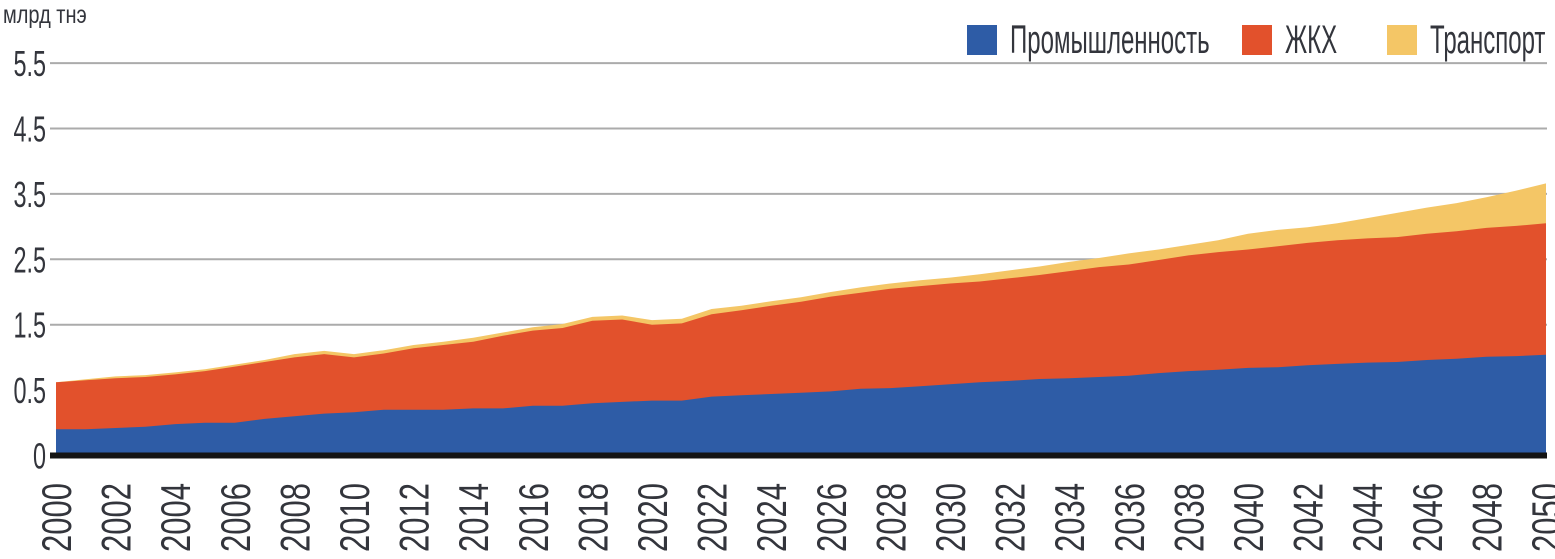 This screenshot has width=1555, height=559. I want to click on y-tick-label: 2.5, so click(29, 260).